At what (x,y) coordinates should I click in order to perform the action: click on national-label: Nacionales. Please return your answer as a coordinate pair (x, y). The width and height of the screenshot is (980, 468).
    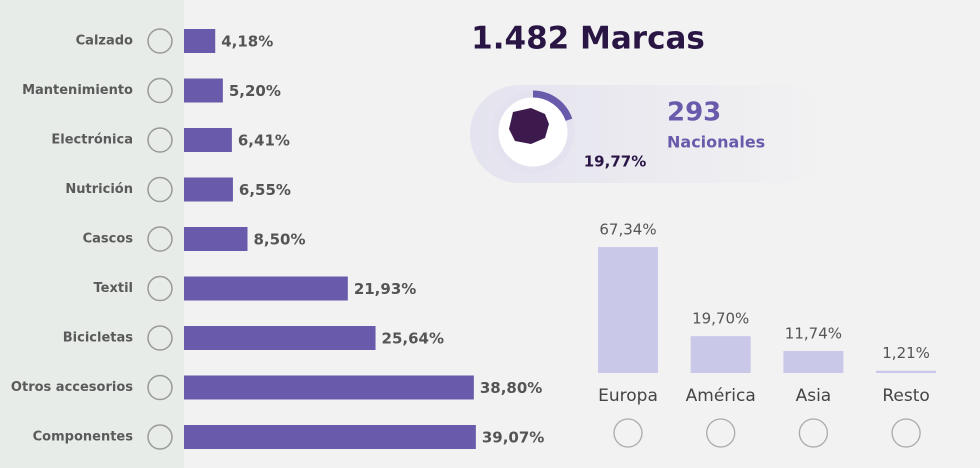
    Looking at the image, I should click on (716, 142).